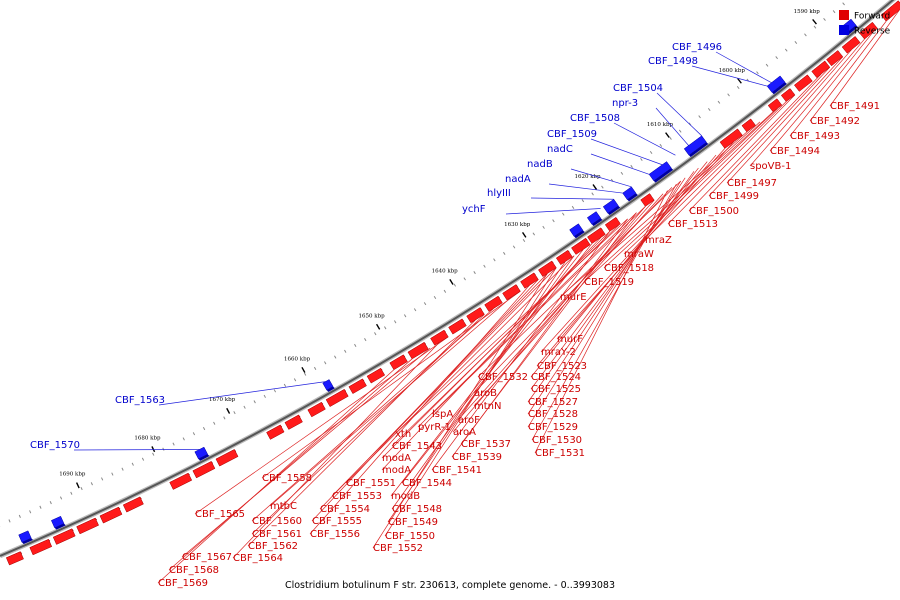  What do you see at coordinates (194, 570) in the screenshot?
I see `forward-gene-label: CBF_1568` at bounding box center [194, 570].